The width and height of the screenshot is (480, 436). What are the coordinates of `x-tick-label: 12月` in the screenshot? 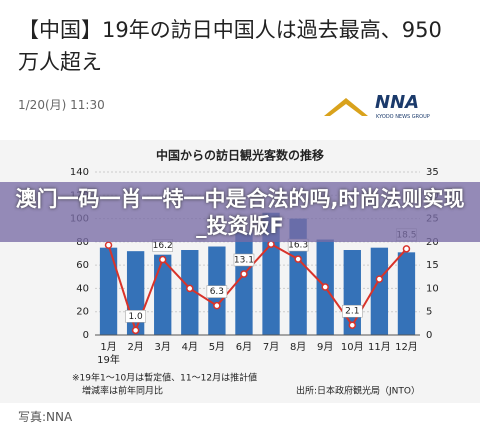 It's located at (406, 347).